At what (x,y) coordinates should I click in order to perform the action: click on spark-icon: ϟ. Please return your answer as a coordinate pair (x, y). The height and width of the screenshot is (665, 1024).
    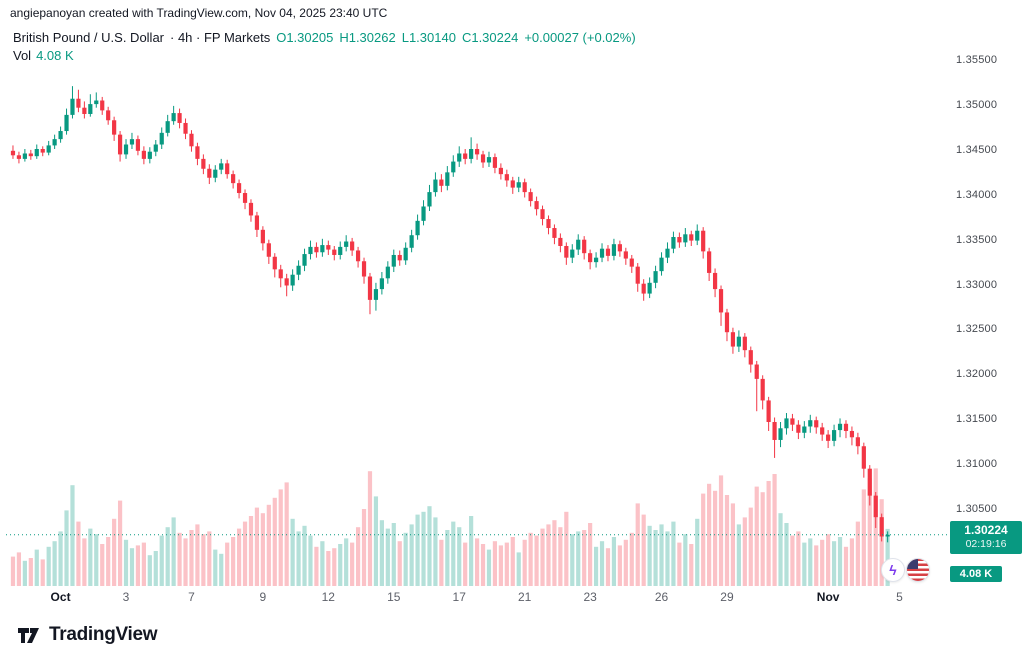
    Looking at the image, I should click on (893, 570).